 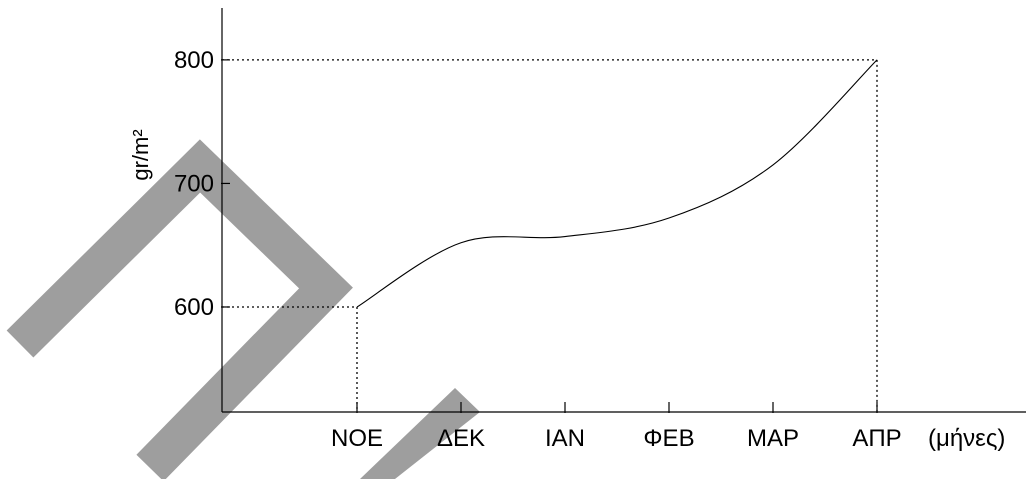 What do you see at coordinates (565, 438) in the screenshot?
I see `x-tick-label: ΙΑΝ` at bounding box center [565, 438].